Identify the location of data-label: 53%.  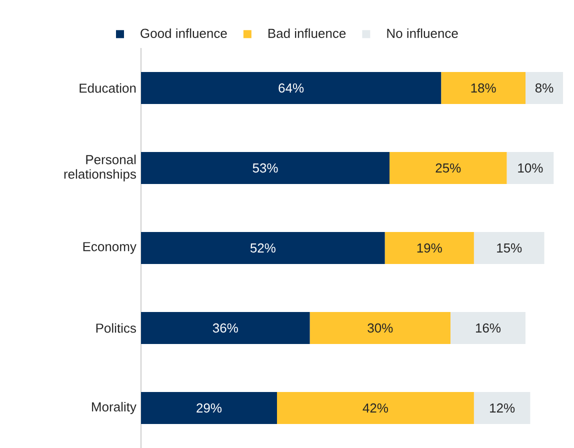
(265, 168).